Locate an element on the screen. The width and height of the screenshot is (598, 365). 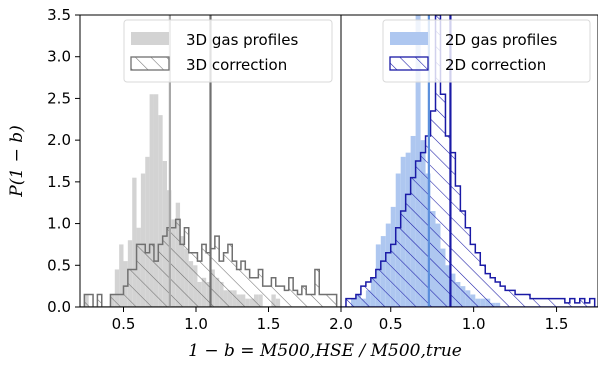
legend-swatch-2d-gas is located at coordinates (409, 38).